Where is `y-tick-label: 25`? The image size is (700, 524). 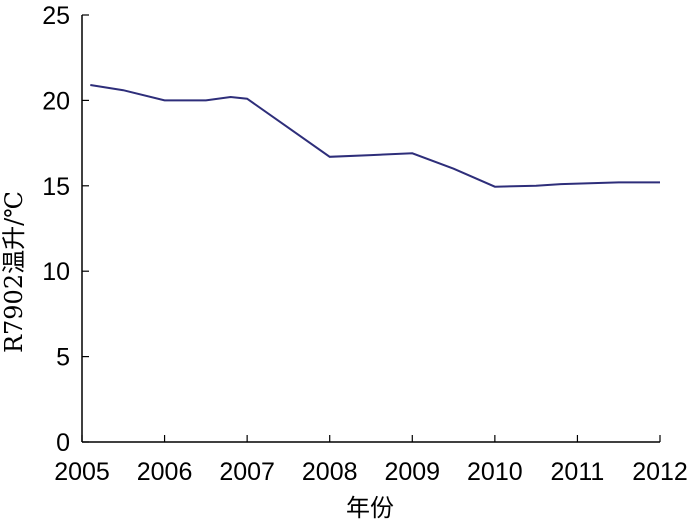 y-tick-label: 25 is located at coordinates (56, 16).